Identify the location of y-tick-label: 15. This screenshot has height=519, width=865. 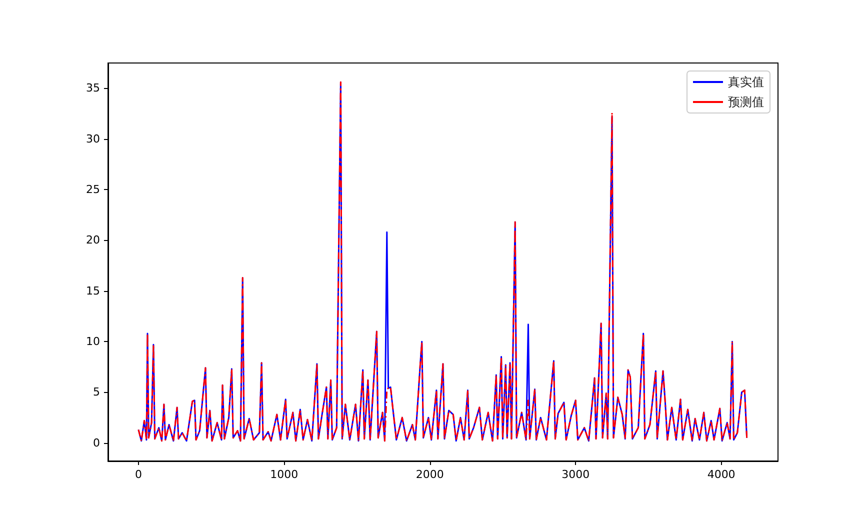
(93, 291).